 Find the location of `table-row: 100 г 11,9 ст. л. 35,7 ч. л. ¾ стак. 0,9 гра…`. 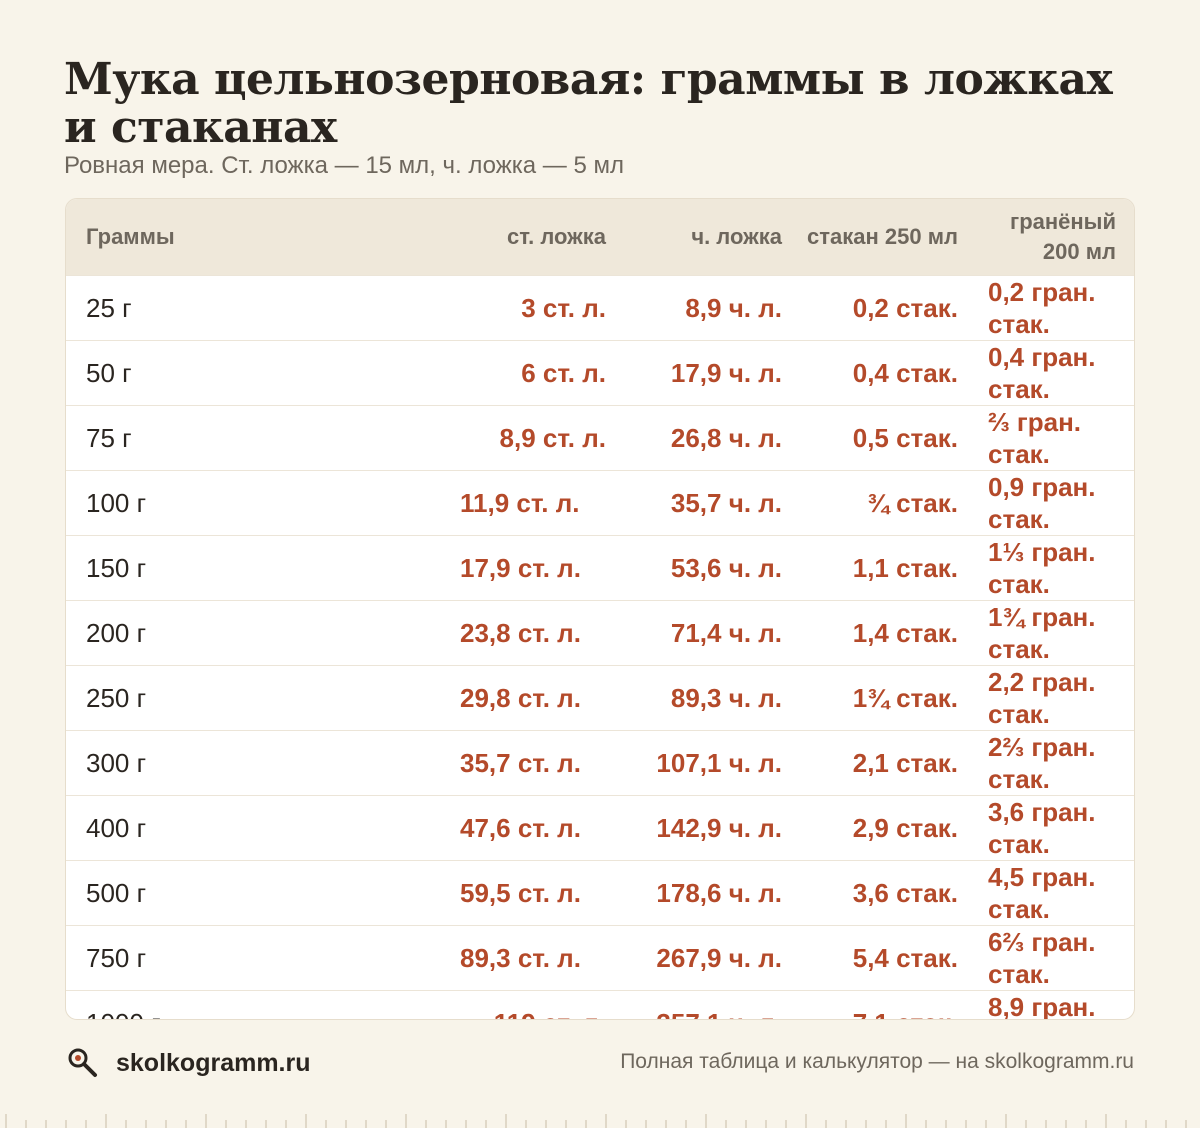

table-row: 100 г 11,9 ст. л. 35,7 ч. л. ¾ стак. 0,9 гра… is located at coordinates (600, 502).